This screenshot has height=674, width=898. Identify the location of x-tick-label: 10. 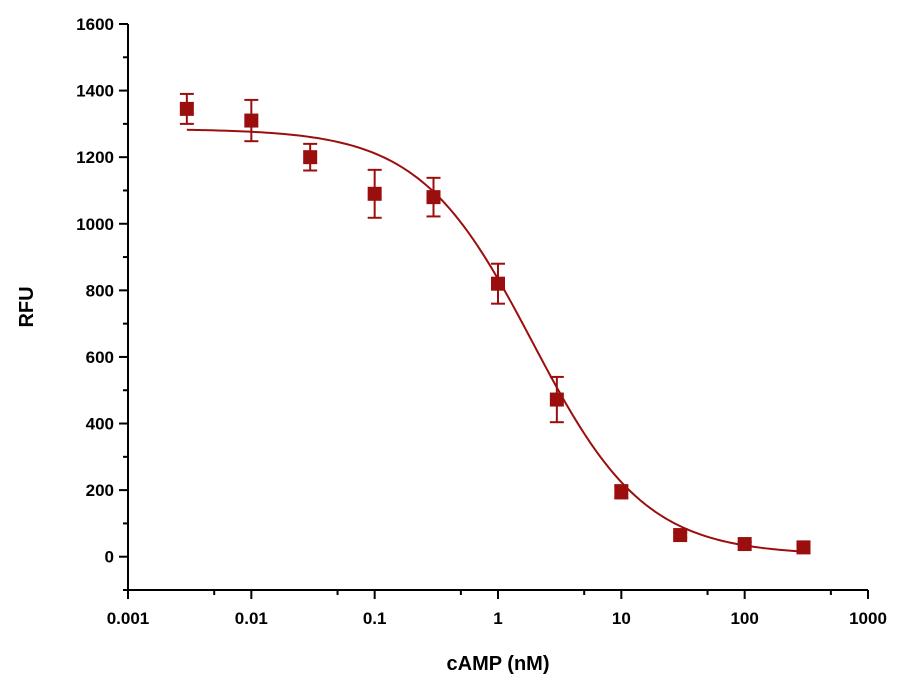
(621, 618).